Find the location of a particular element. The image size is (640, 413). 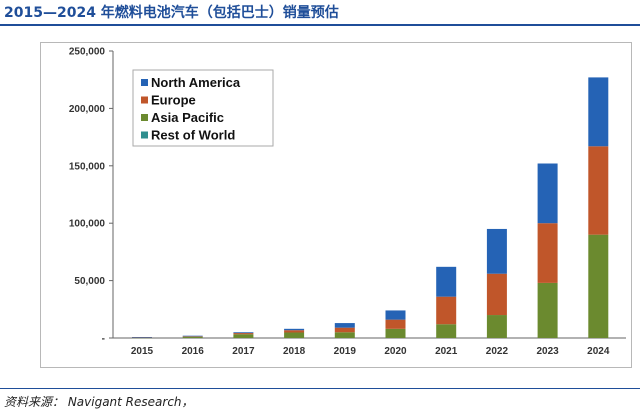

bottom-rule is located at coordinates (320, 388).